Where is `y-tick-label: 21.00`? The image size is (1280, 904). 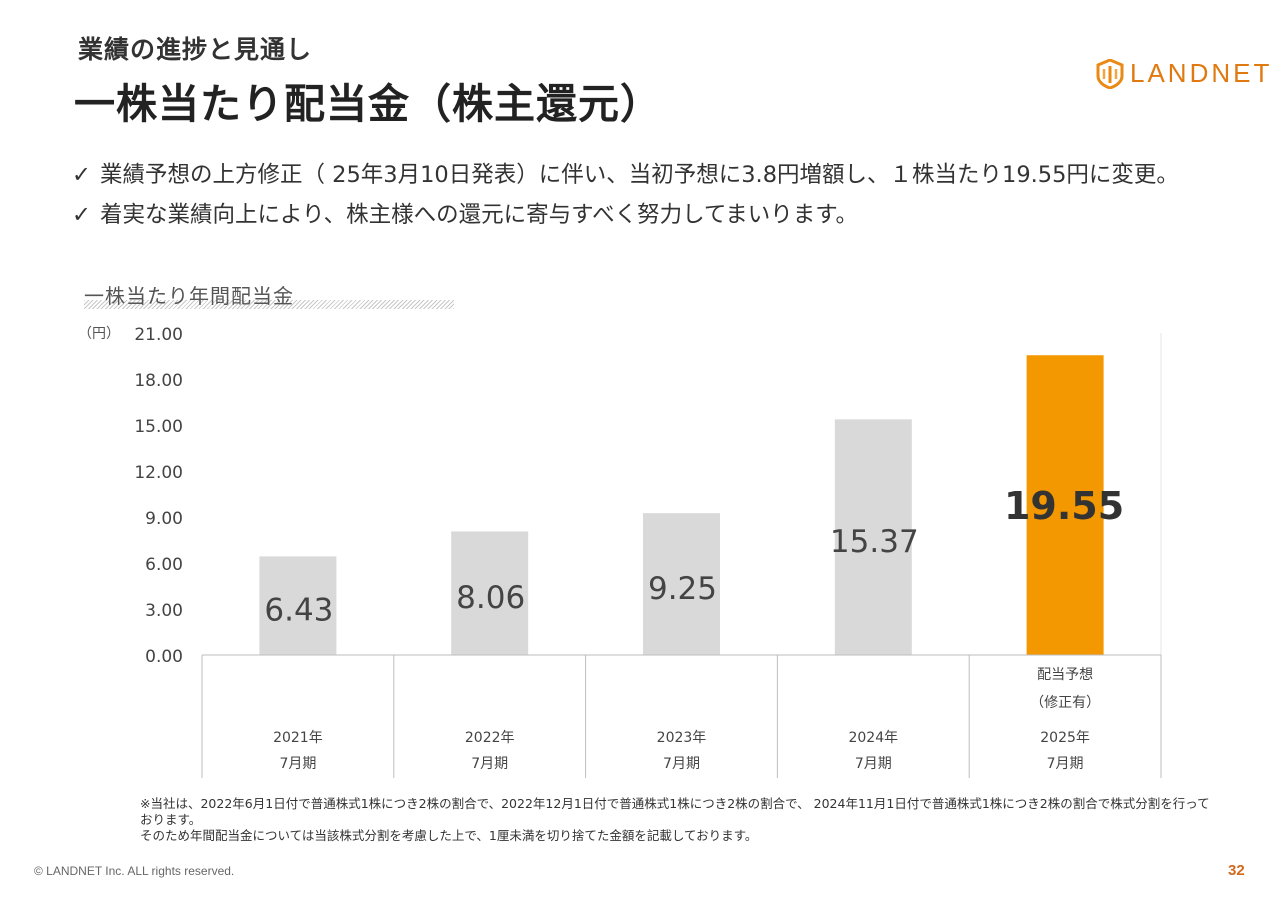
y-tick-label: 21.00 is located at coordinates (158, 335).